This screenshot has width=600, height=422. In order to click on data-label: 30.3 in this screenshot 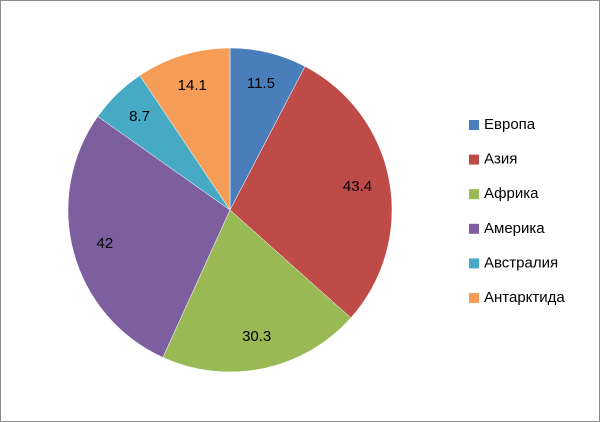, I will do `click(256, 336)`.